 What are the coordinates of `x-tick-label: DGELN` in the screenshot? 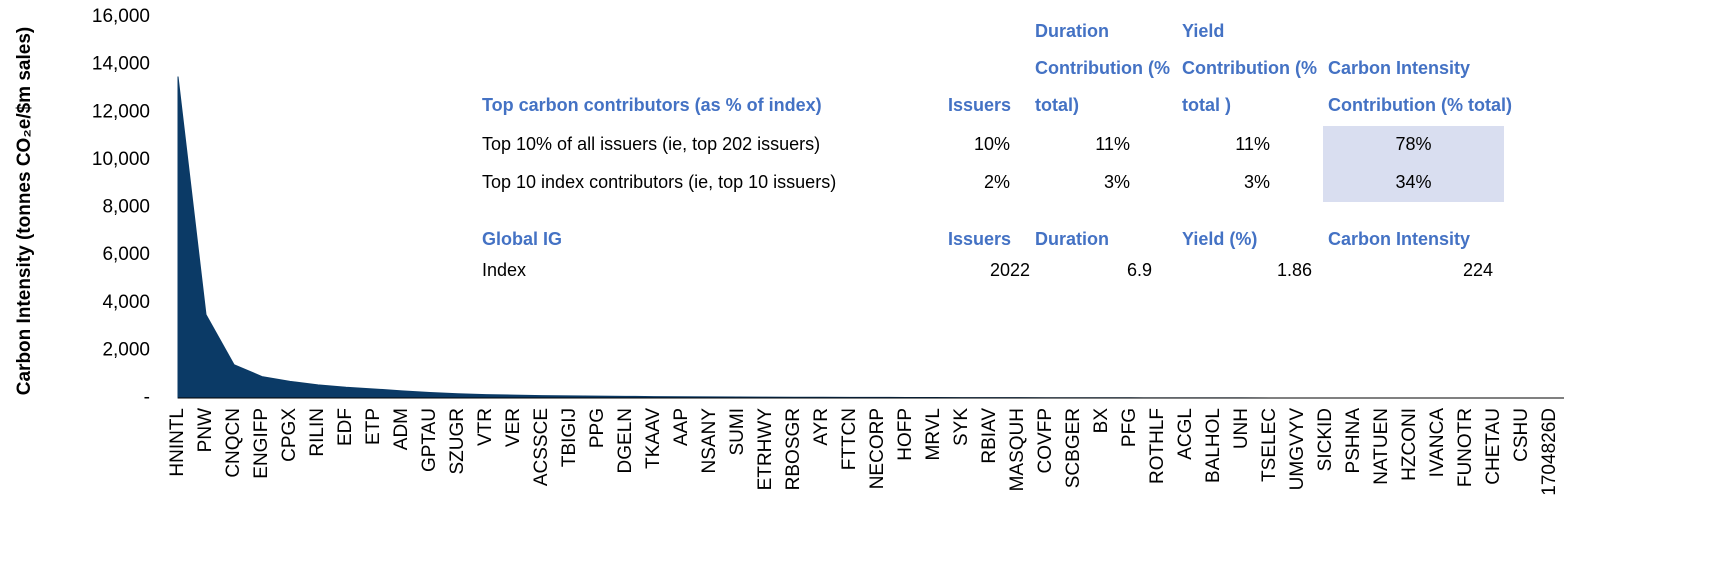 It's located at (625, 440).